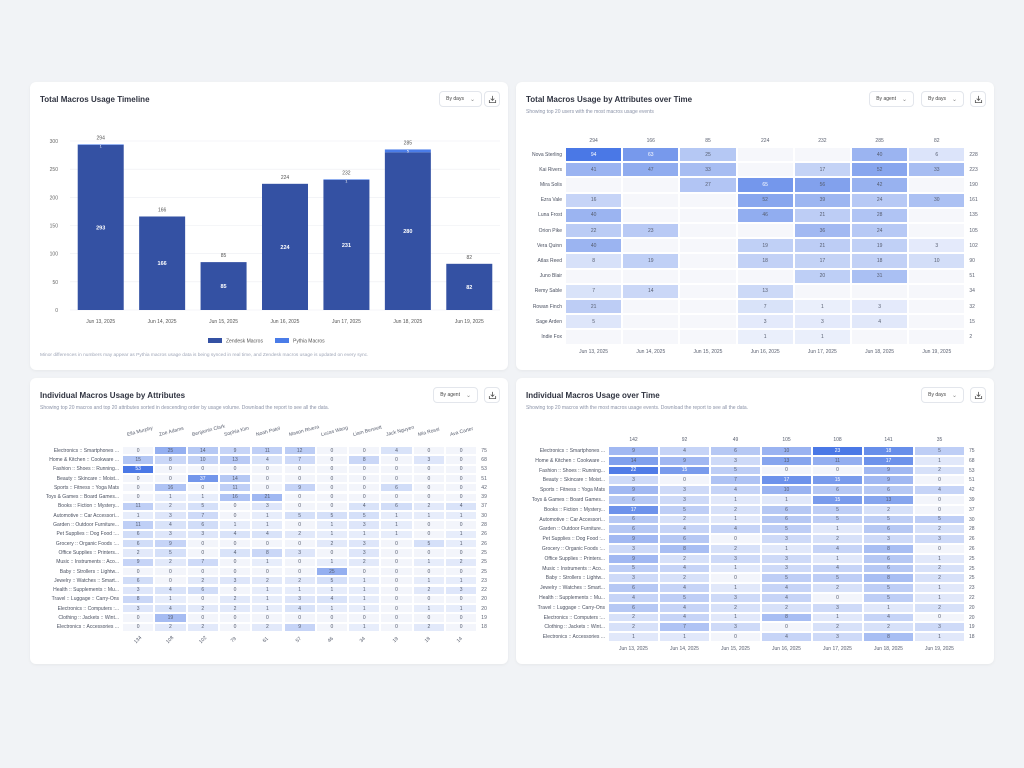 The width and height of the screenshot is (1024, 768). What do you see at coordinates (594, 215) in the screenshot?
I see `heatmap-cell: 40` at bounding box center [594, 215].